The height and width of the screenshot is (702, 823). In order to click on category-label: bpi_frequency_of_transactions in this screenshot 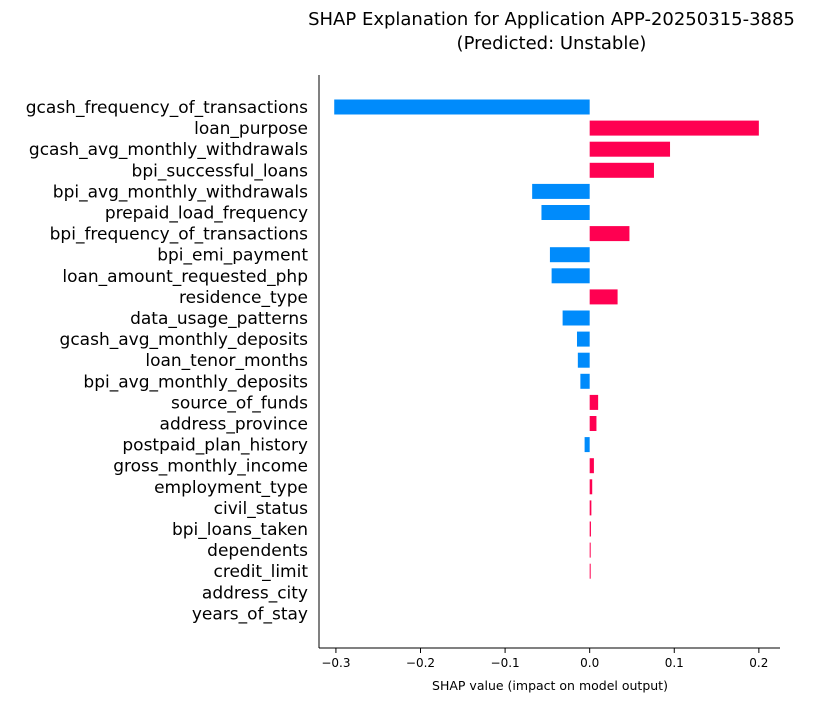, I will do `click(179, 235)`.